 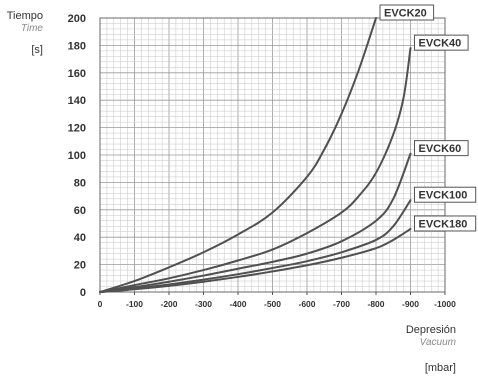 What do you see at coordinates (80, 238) in the screenshot?
I see `y-tick-label: 40` at bounding box center [80, 238].